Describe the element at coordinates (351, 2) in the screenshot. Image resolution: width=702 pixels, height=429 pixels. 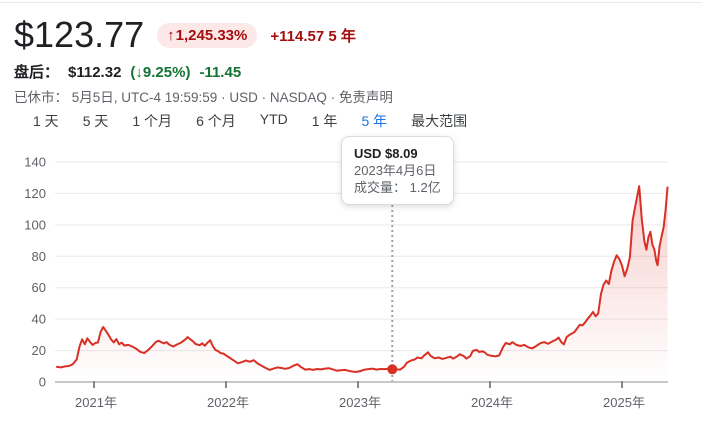
I see `top-divider` at that location.